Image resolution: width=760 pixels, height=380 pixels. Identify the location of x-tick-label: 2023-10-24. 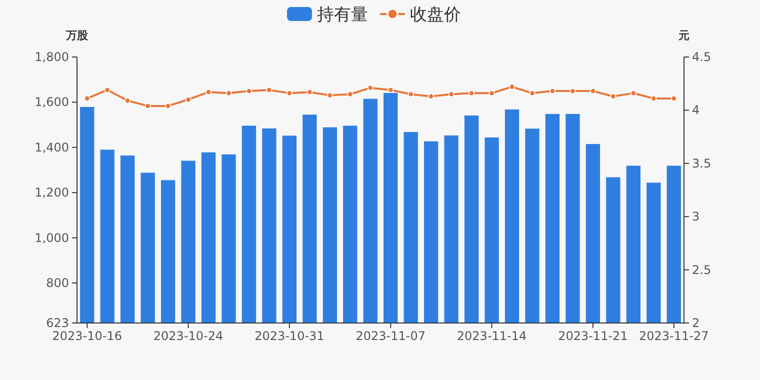
(188, 336).